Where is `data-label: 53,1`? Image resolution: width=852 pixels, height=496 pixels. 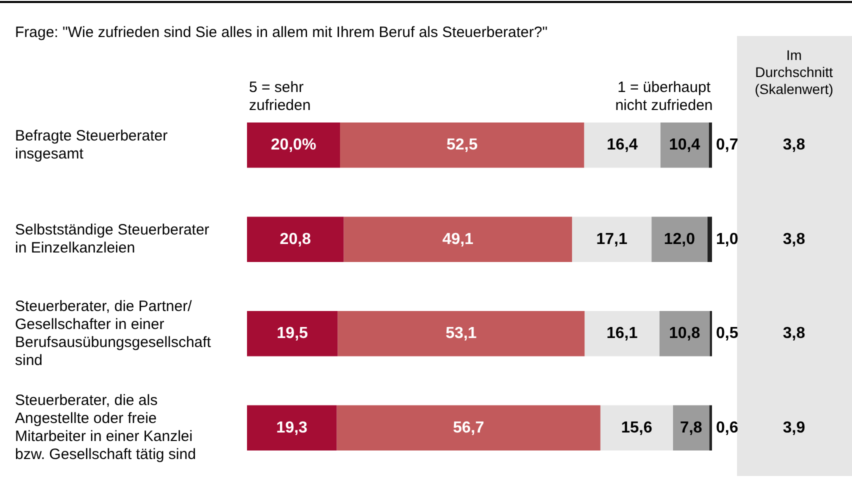
data-label: 53,1 is located at coordinates (461, 333).